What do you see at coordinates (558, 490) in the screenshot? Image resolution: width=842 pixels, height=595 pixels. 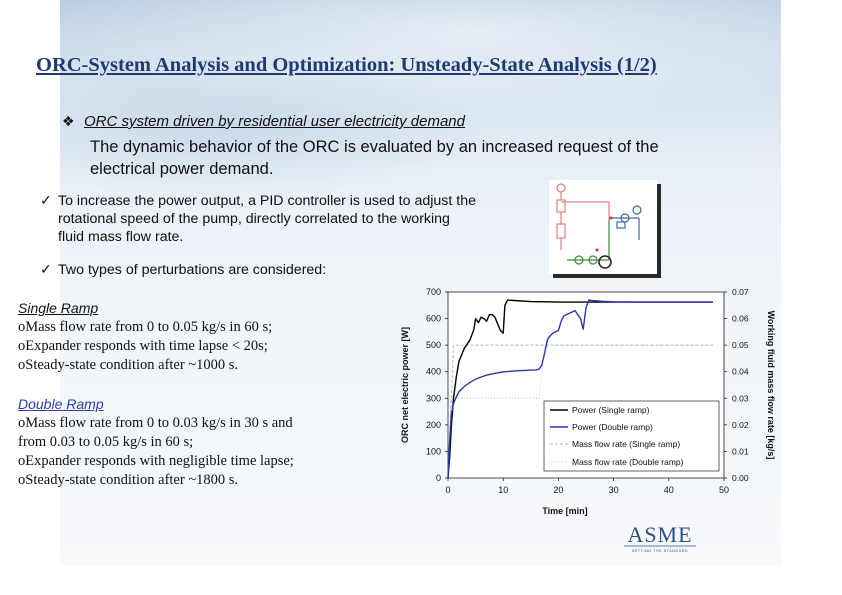 I see `x-tick-label: 20` at bounding box center [558, 490].